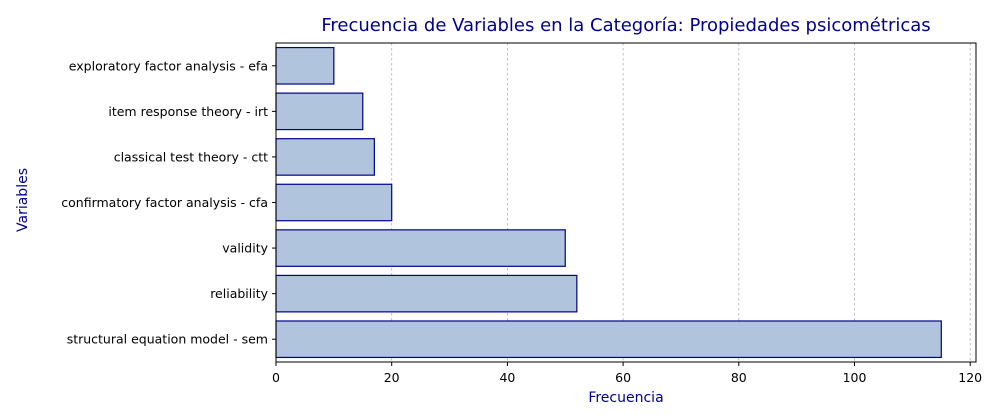  I want to click on y-category-label: item response theory - irt, so click(188, 111).